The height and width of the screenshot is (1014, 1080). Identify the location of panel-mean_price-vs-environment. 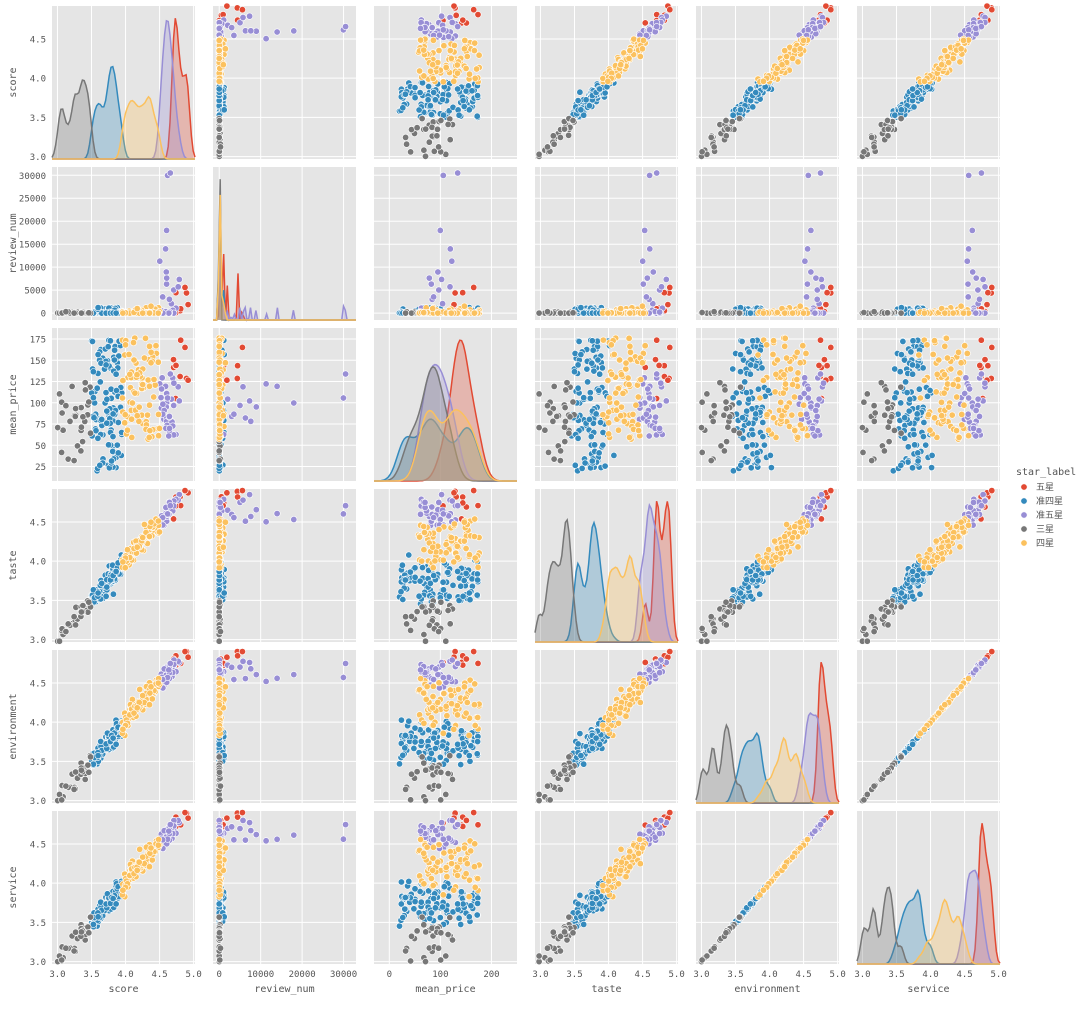
(767, 404).